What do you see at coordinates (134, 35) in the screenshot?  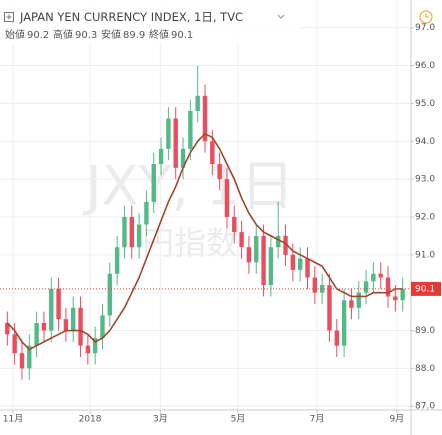 I see `ohlc-value: 89.9` at bounding box center [134, 35].